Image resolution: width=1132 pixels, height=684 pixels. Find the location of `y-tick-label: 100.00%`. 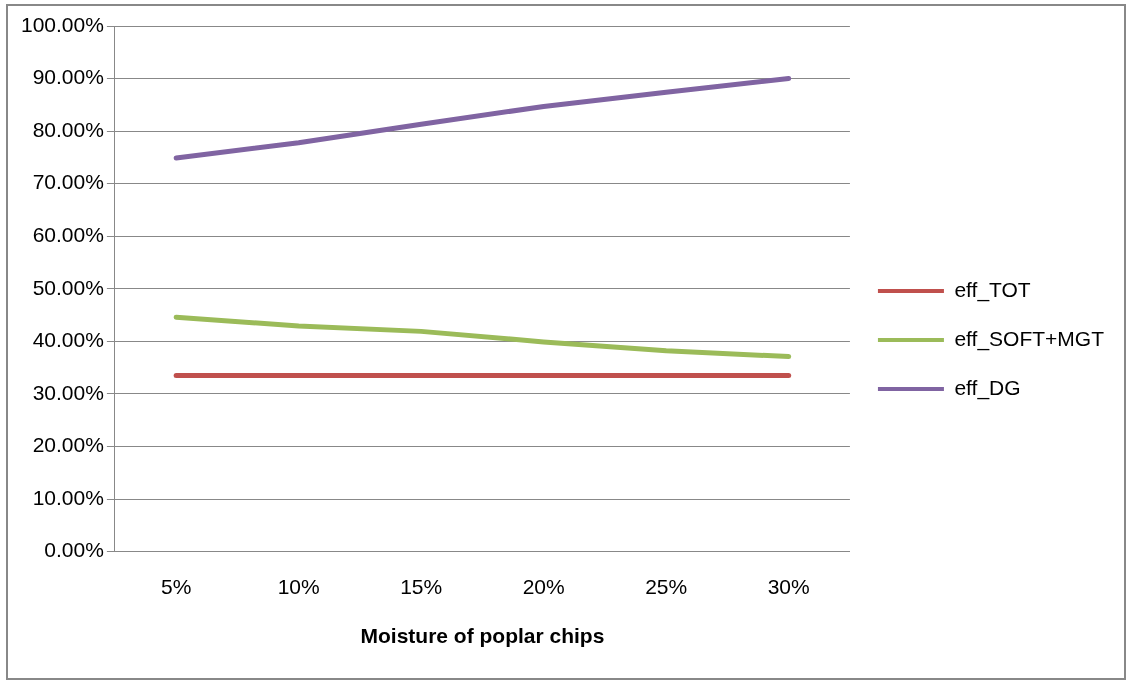

y-tick-label: 100.00% is located at coordinates (62, 24).